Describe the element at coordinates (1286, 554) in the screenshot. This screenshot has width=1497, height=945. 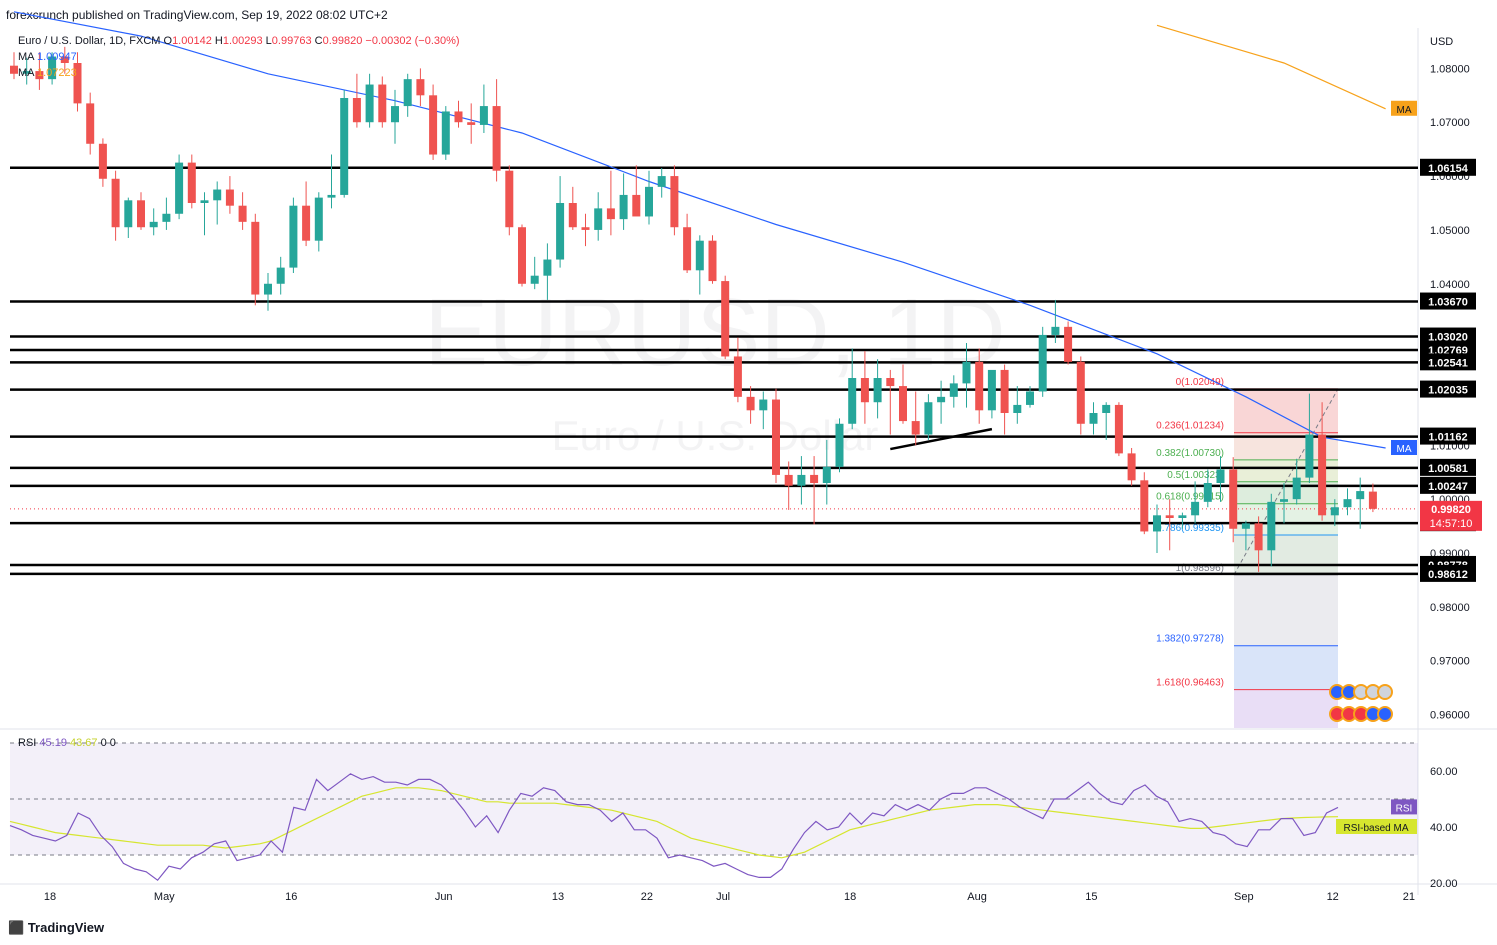
I see `fib-zone` at that location.